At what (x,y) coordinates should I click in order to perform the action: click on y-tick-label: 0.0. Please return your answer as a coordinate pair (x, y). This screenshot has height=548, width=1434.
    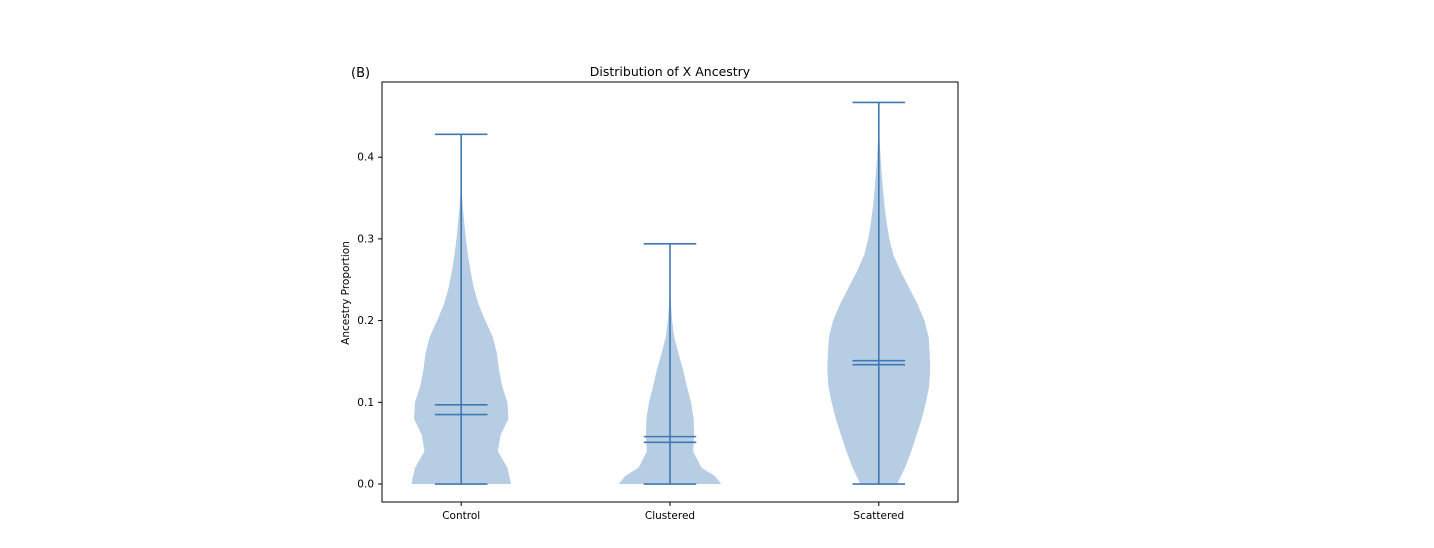
    Looking at the image, I should click on (365, 485).